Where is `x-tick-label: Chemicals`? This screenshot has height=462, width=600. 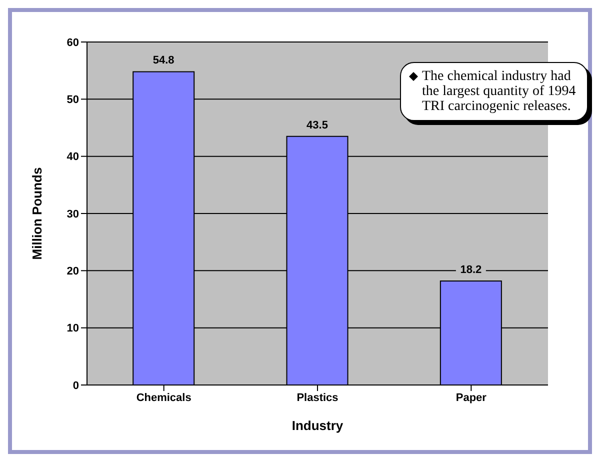
x-tick-label: Chemicals is located at coordinates (164, 398).